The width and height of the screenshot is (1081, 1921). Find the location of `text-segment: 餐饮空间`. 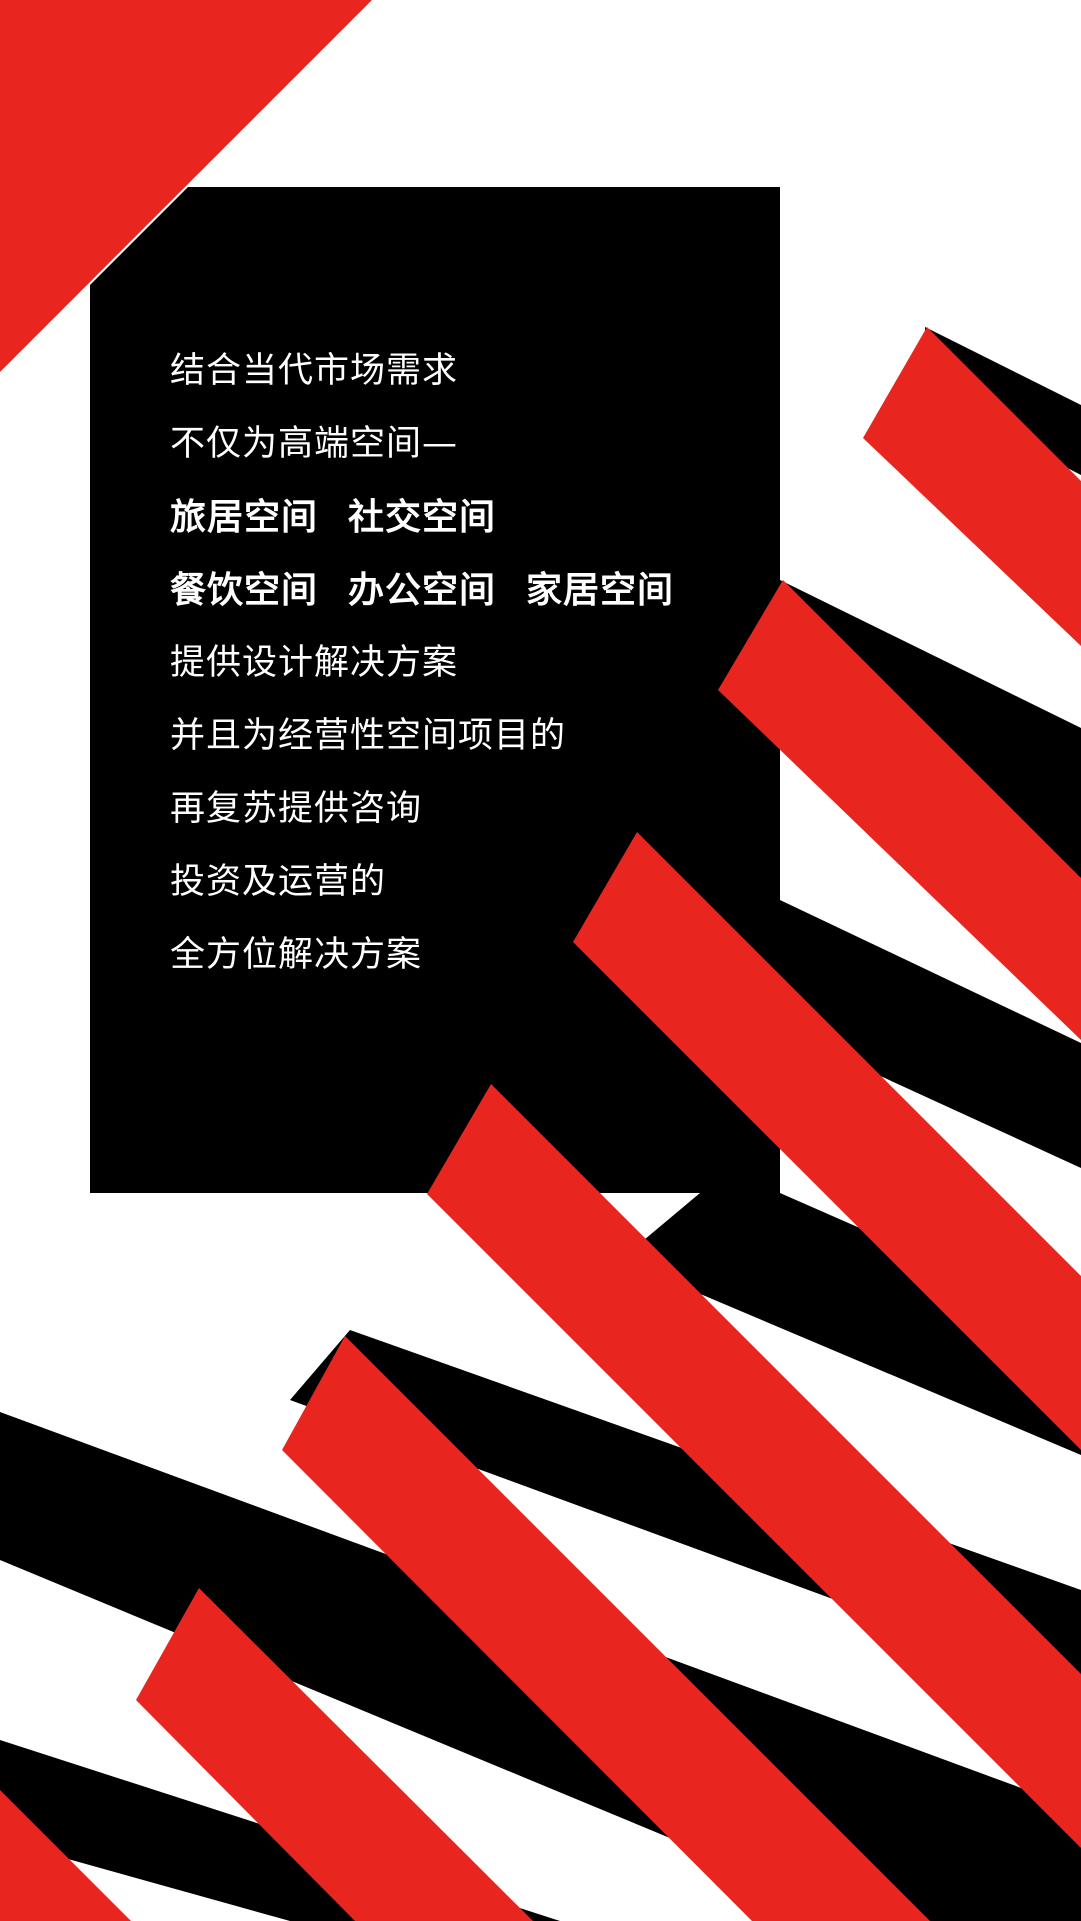

text-segment: 餐饮空间 is located at coordinates (244, 590).